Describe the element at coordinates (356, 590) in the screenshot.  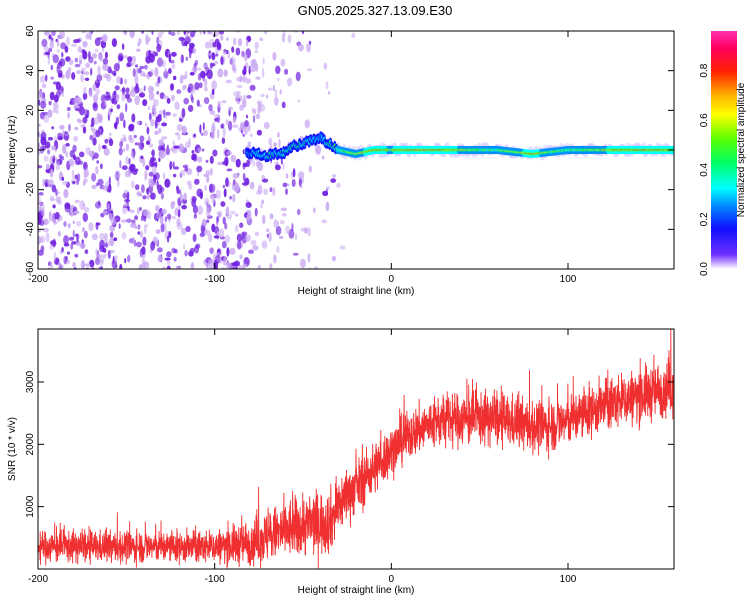
I see `snr-xlabel: Height of straight line (km)` at that location.